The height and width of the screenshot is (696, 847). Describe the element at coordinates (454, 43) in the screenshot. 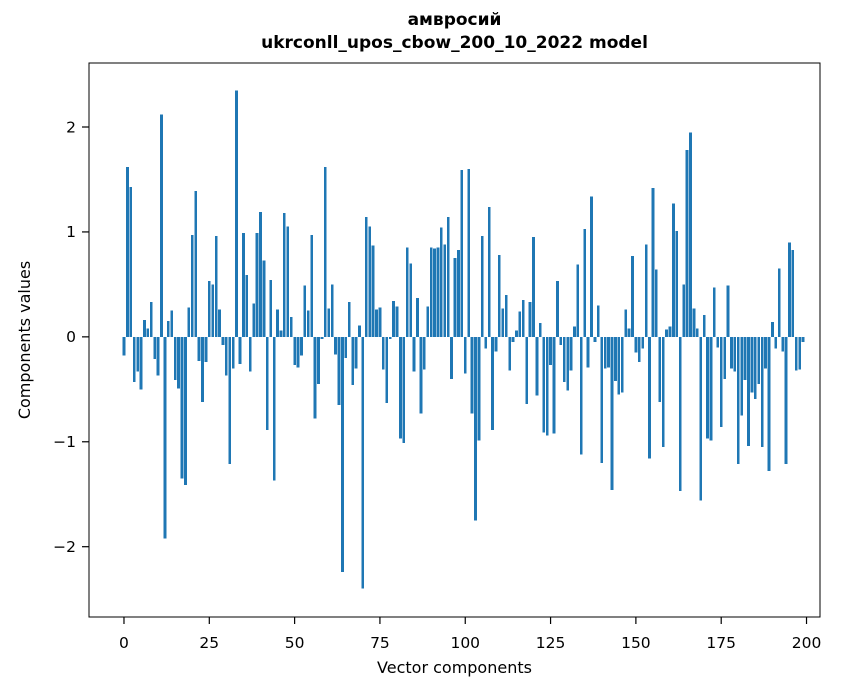

I see `chart-subtitle: ukrconll_upos_cbow_200_10_2022 model` at that location.